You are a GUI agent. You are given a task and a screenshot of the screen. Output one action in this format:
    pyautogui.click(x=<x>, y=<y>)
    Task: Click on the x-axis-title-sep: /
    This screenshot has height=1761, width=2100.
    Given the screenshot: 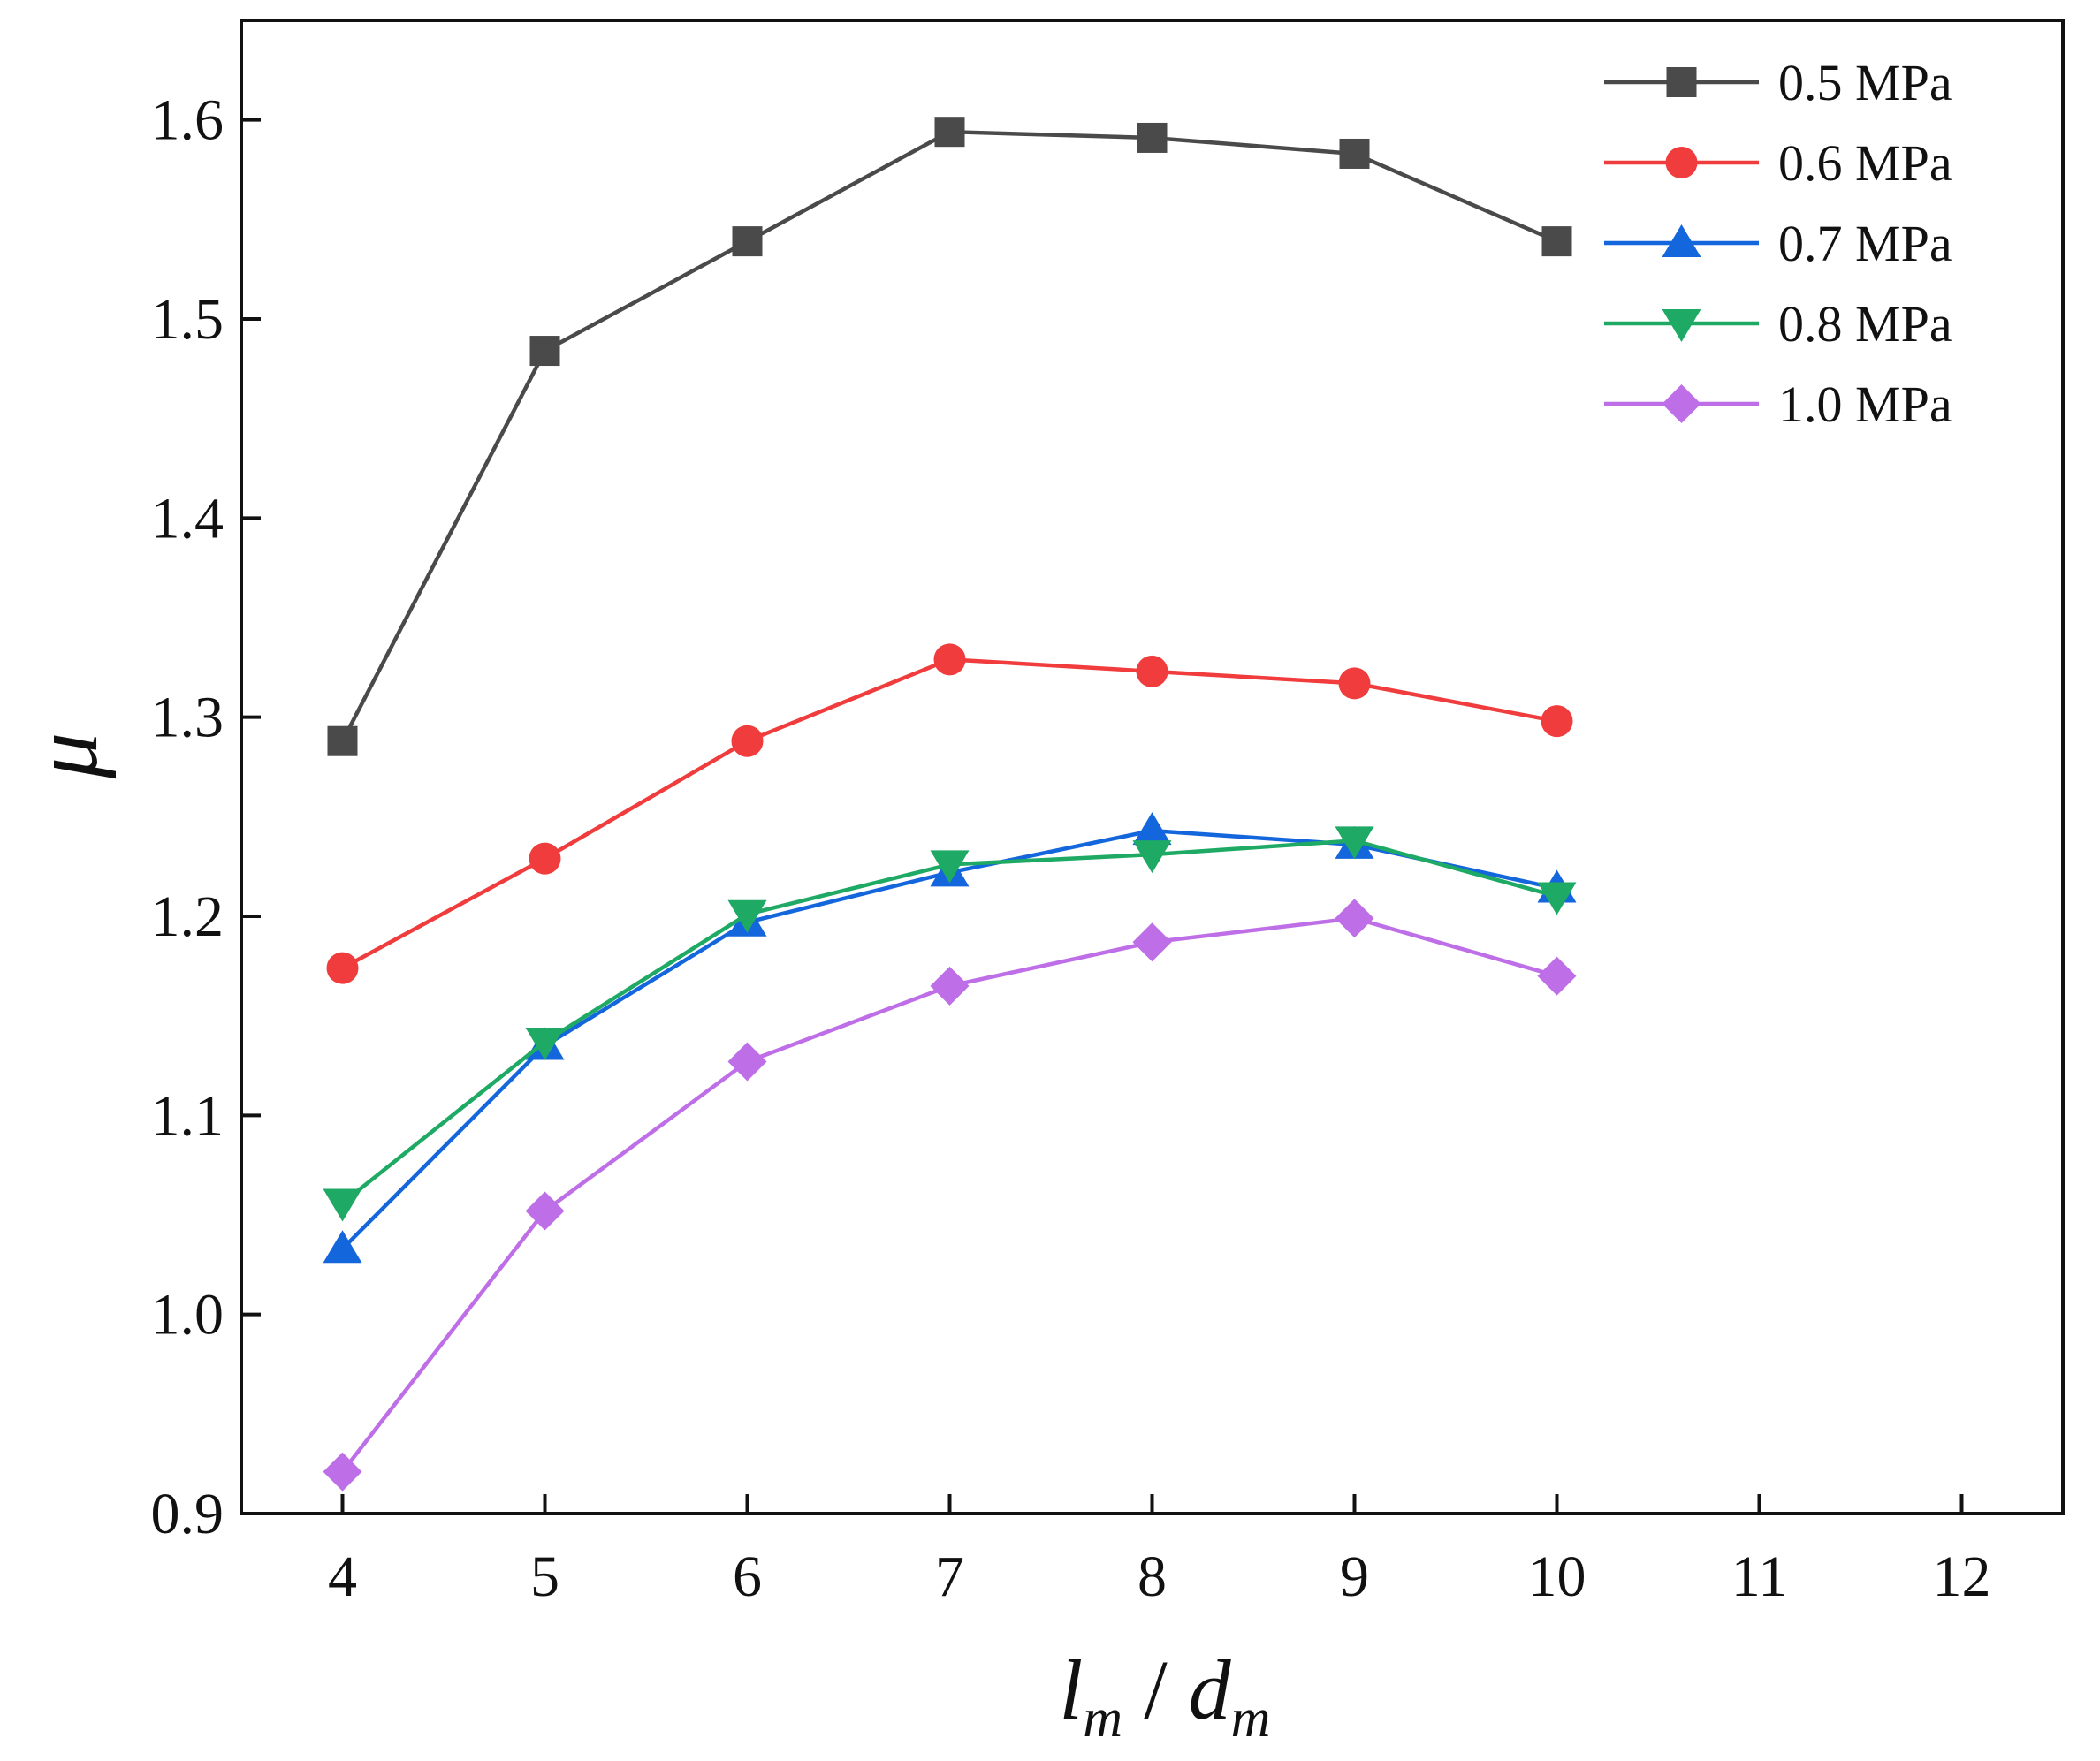 What is the action you would take?
    pyautogui.click(x=1156, y=1690)
    